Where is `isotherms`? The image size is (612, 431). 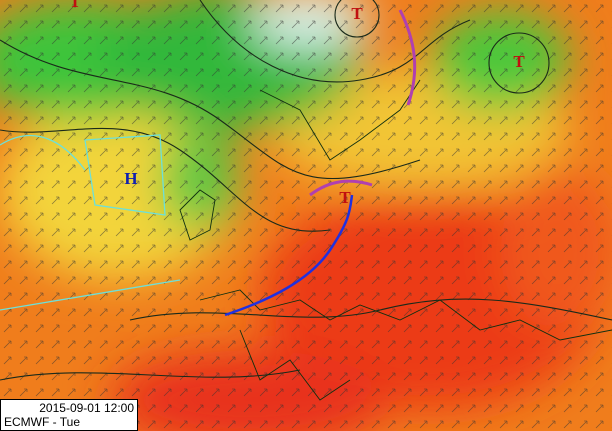 isotherms is located at coordinates (90, 222).